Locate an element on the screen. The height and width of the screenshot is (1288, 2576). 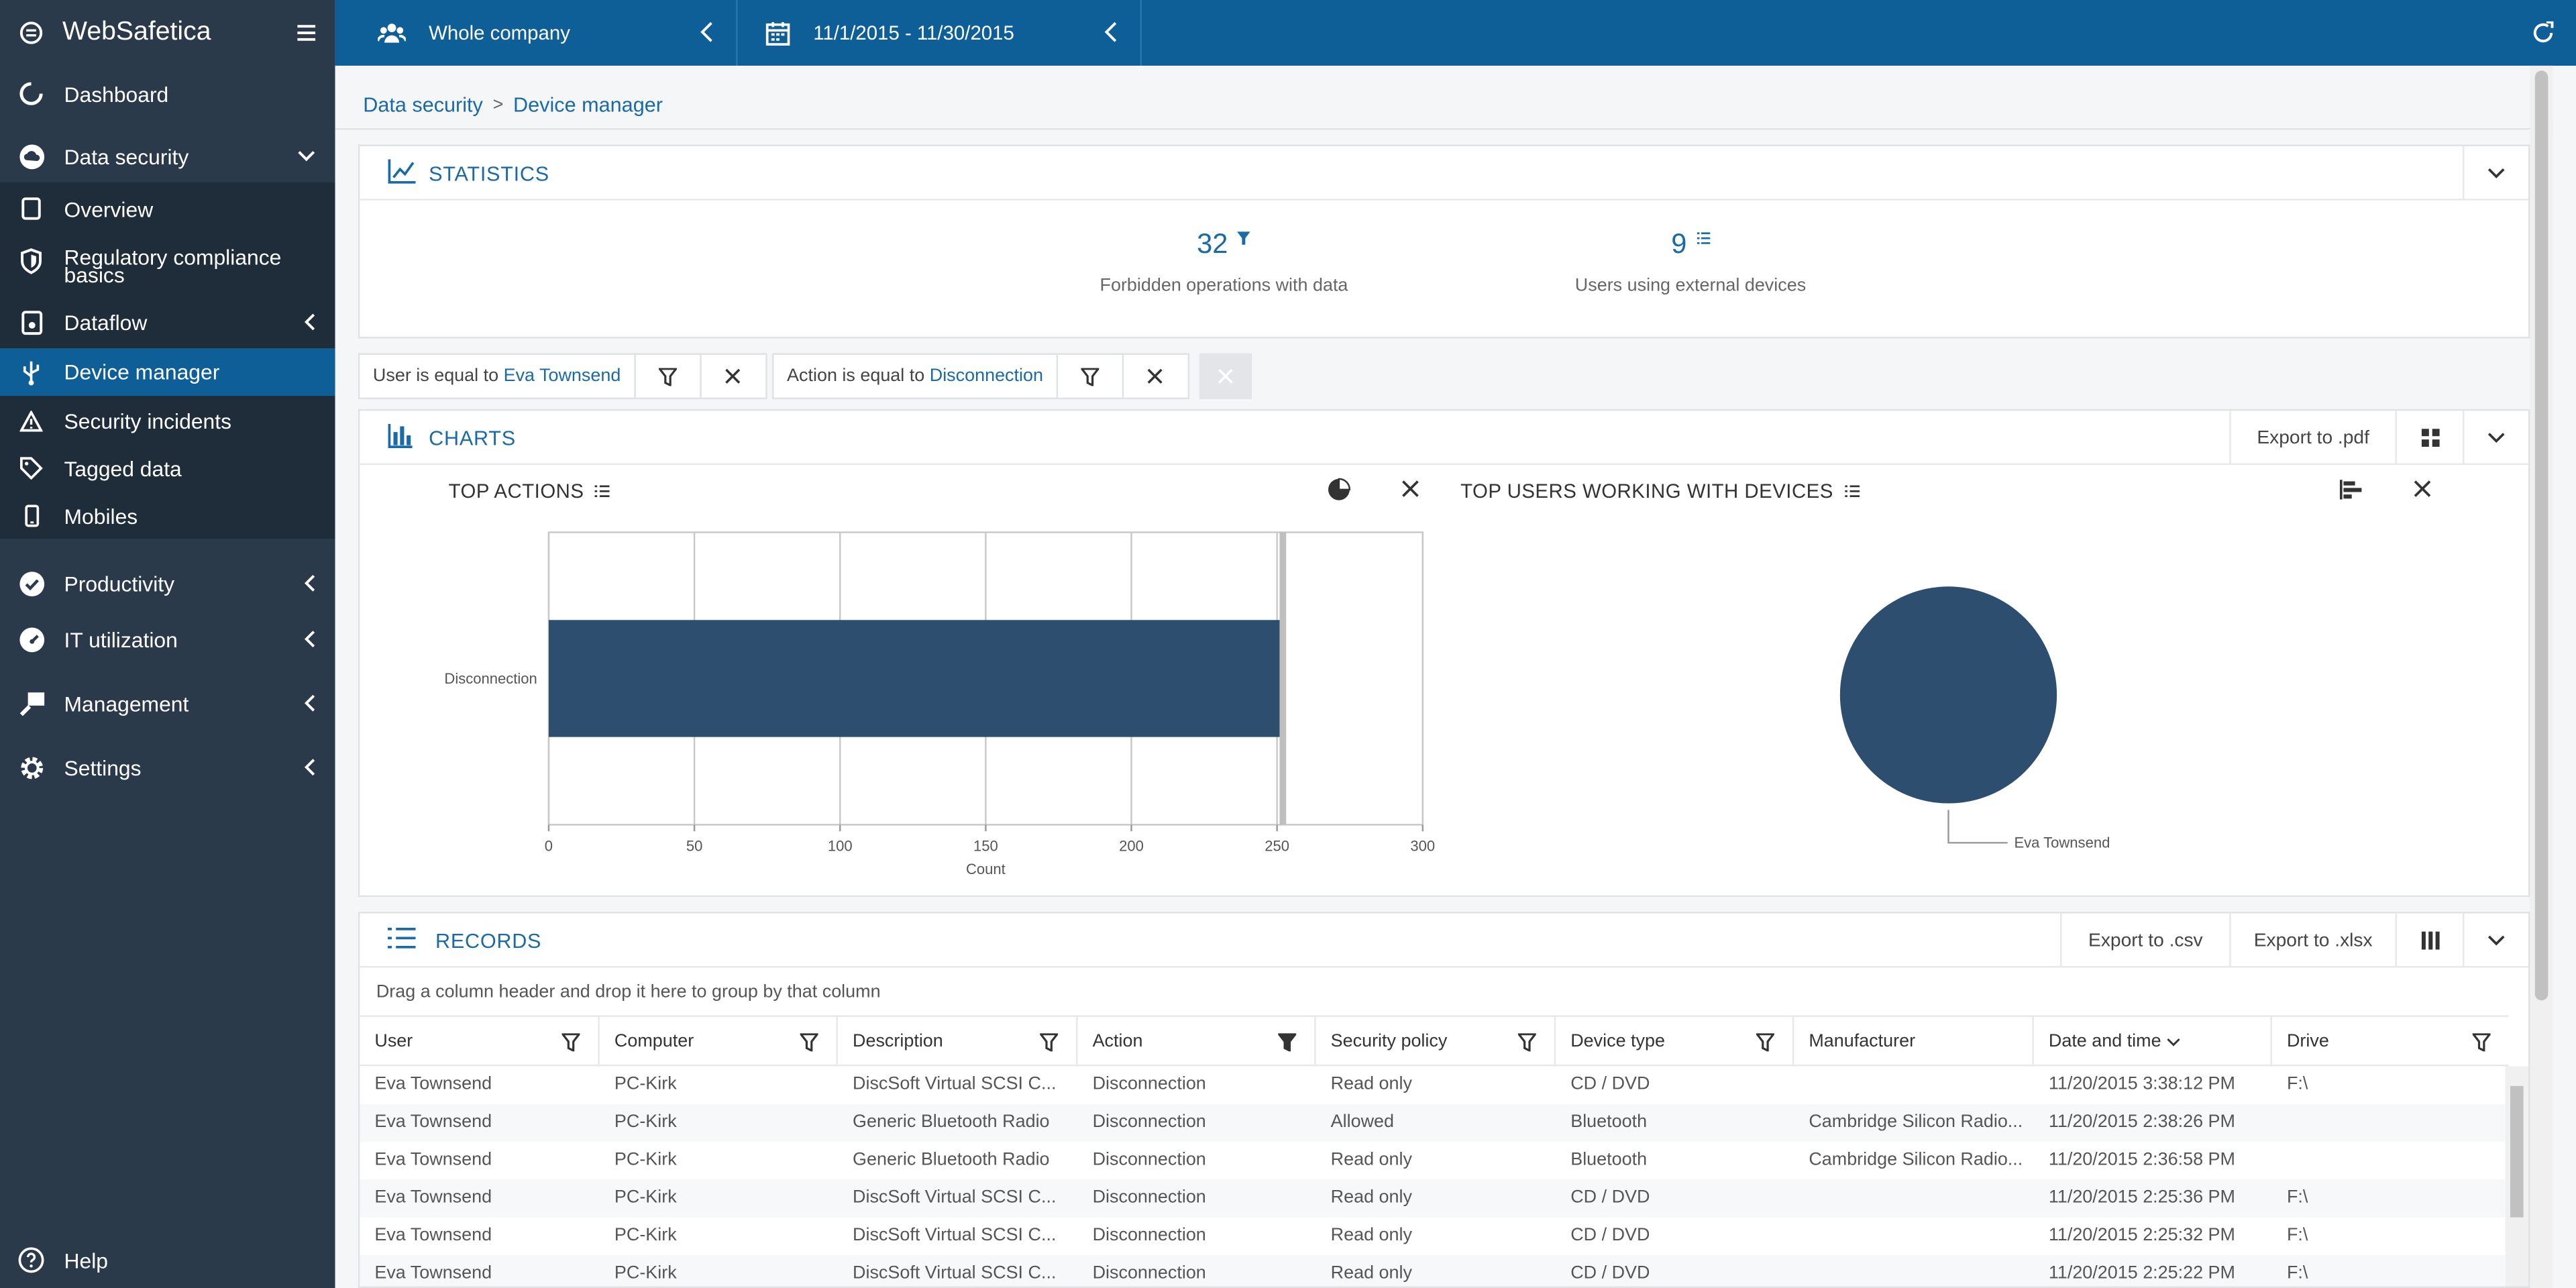
sidebar-item-management: Management is located at coordinates (167, 703).